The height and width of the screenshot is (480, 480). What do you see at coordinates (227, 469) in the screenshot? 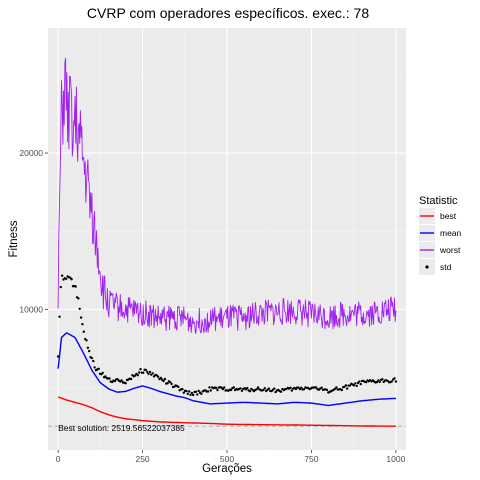
I see `x-axis-title: Gerações` at bounding box center [227, 469].